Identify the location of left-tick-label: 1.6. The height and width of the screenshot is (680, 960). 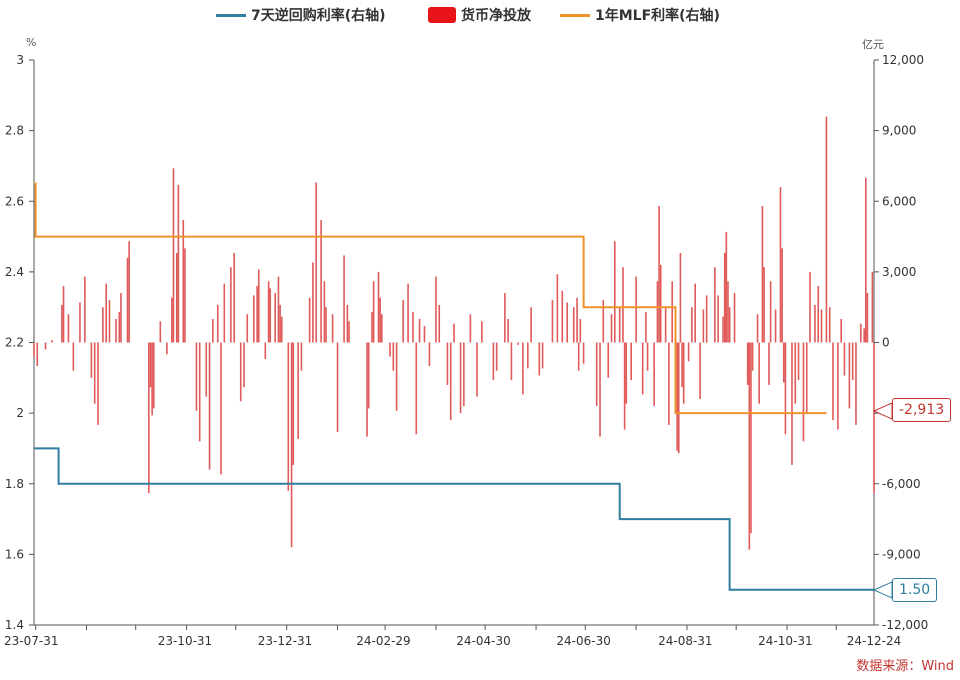
(14, 554).